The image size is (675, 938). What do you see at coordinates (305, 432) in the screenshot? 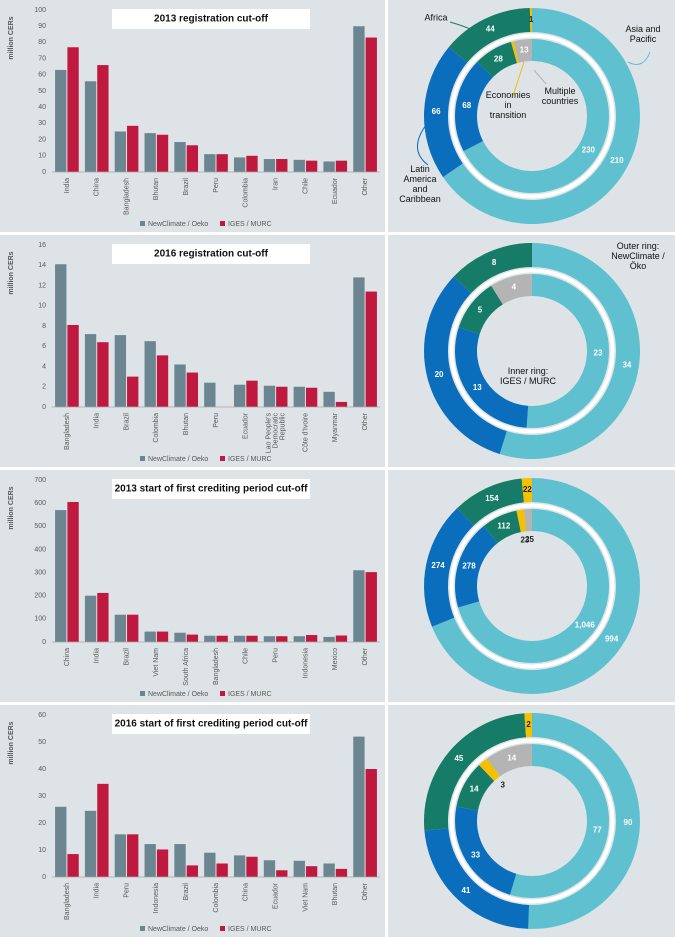
I see `x-tick-label: Côte d'Ivoire` at bounding box center [305, 432].